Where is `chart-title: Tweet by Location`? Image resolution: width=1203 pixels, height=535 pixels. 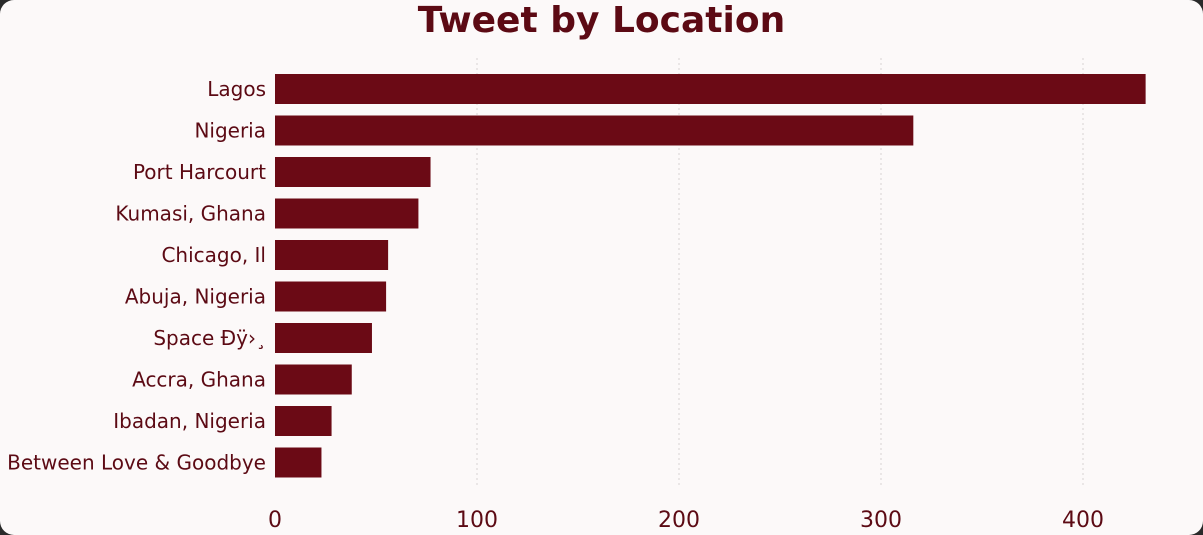 chart-title: Tweet by Location is located at coordinates (601, 20).